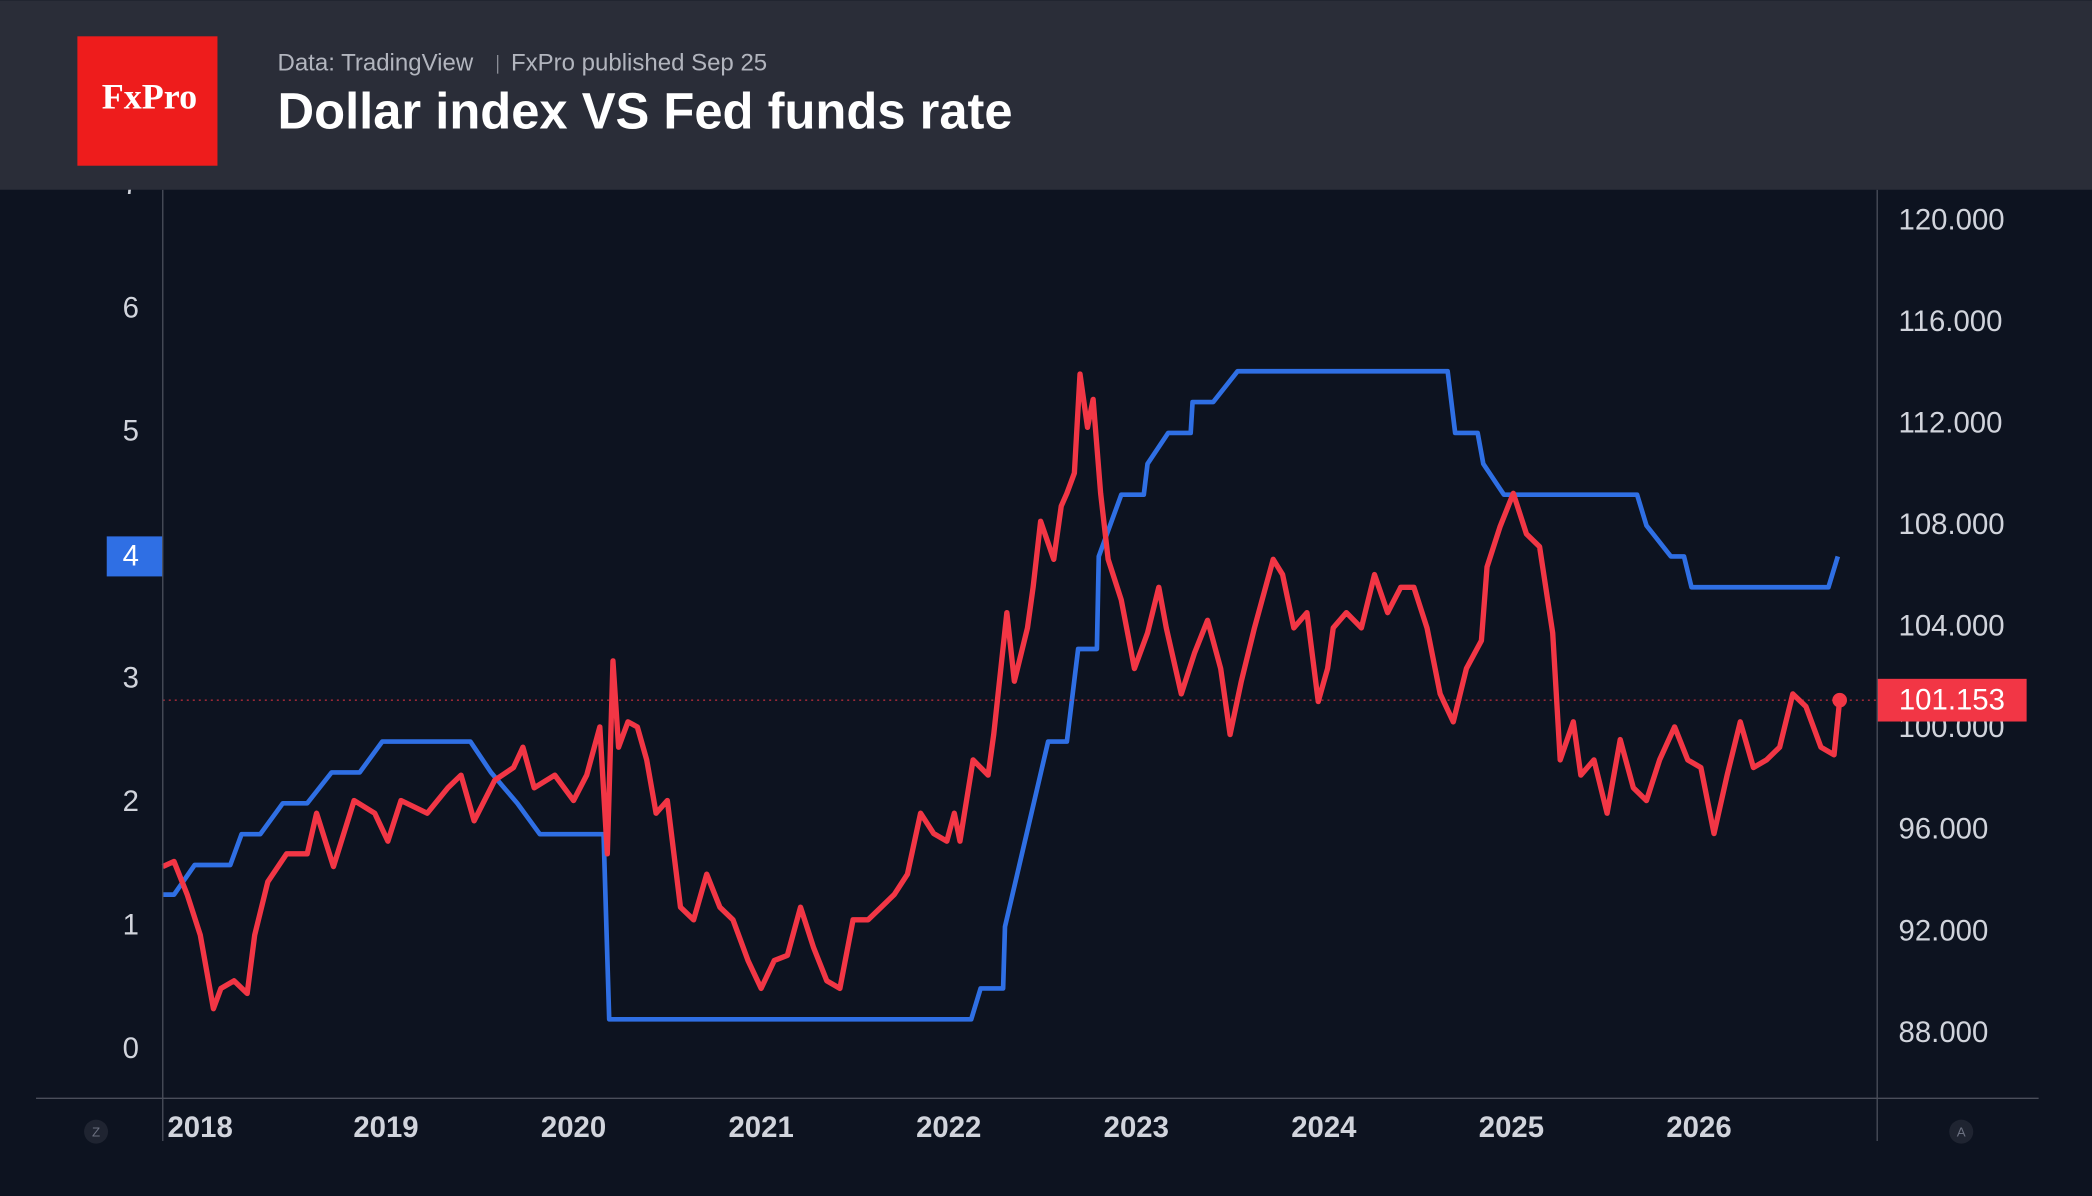  I want to click on x-tick-label: 2024, so click(1324, 1127).